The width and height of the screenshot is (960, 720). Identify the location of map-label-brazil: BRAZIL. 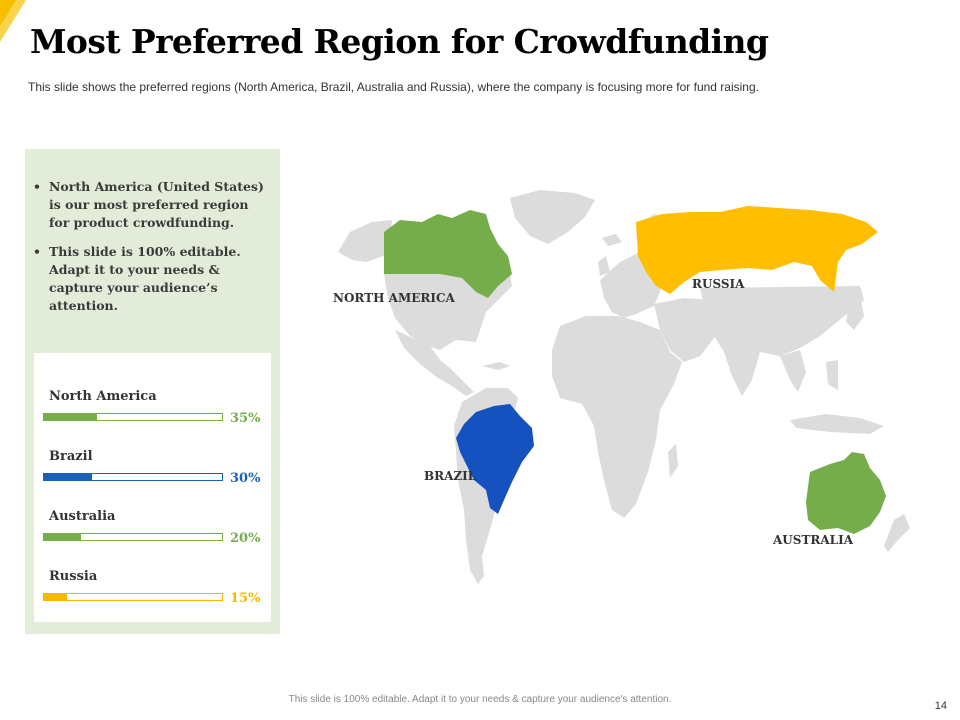
(450, 476).